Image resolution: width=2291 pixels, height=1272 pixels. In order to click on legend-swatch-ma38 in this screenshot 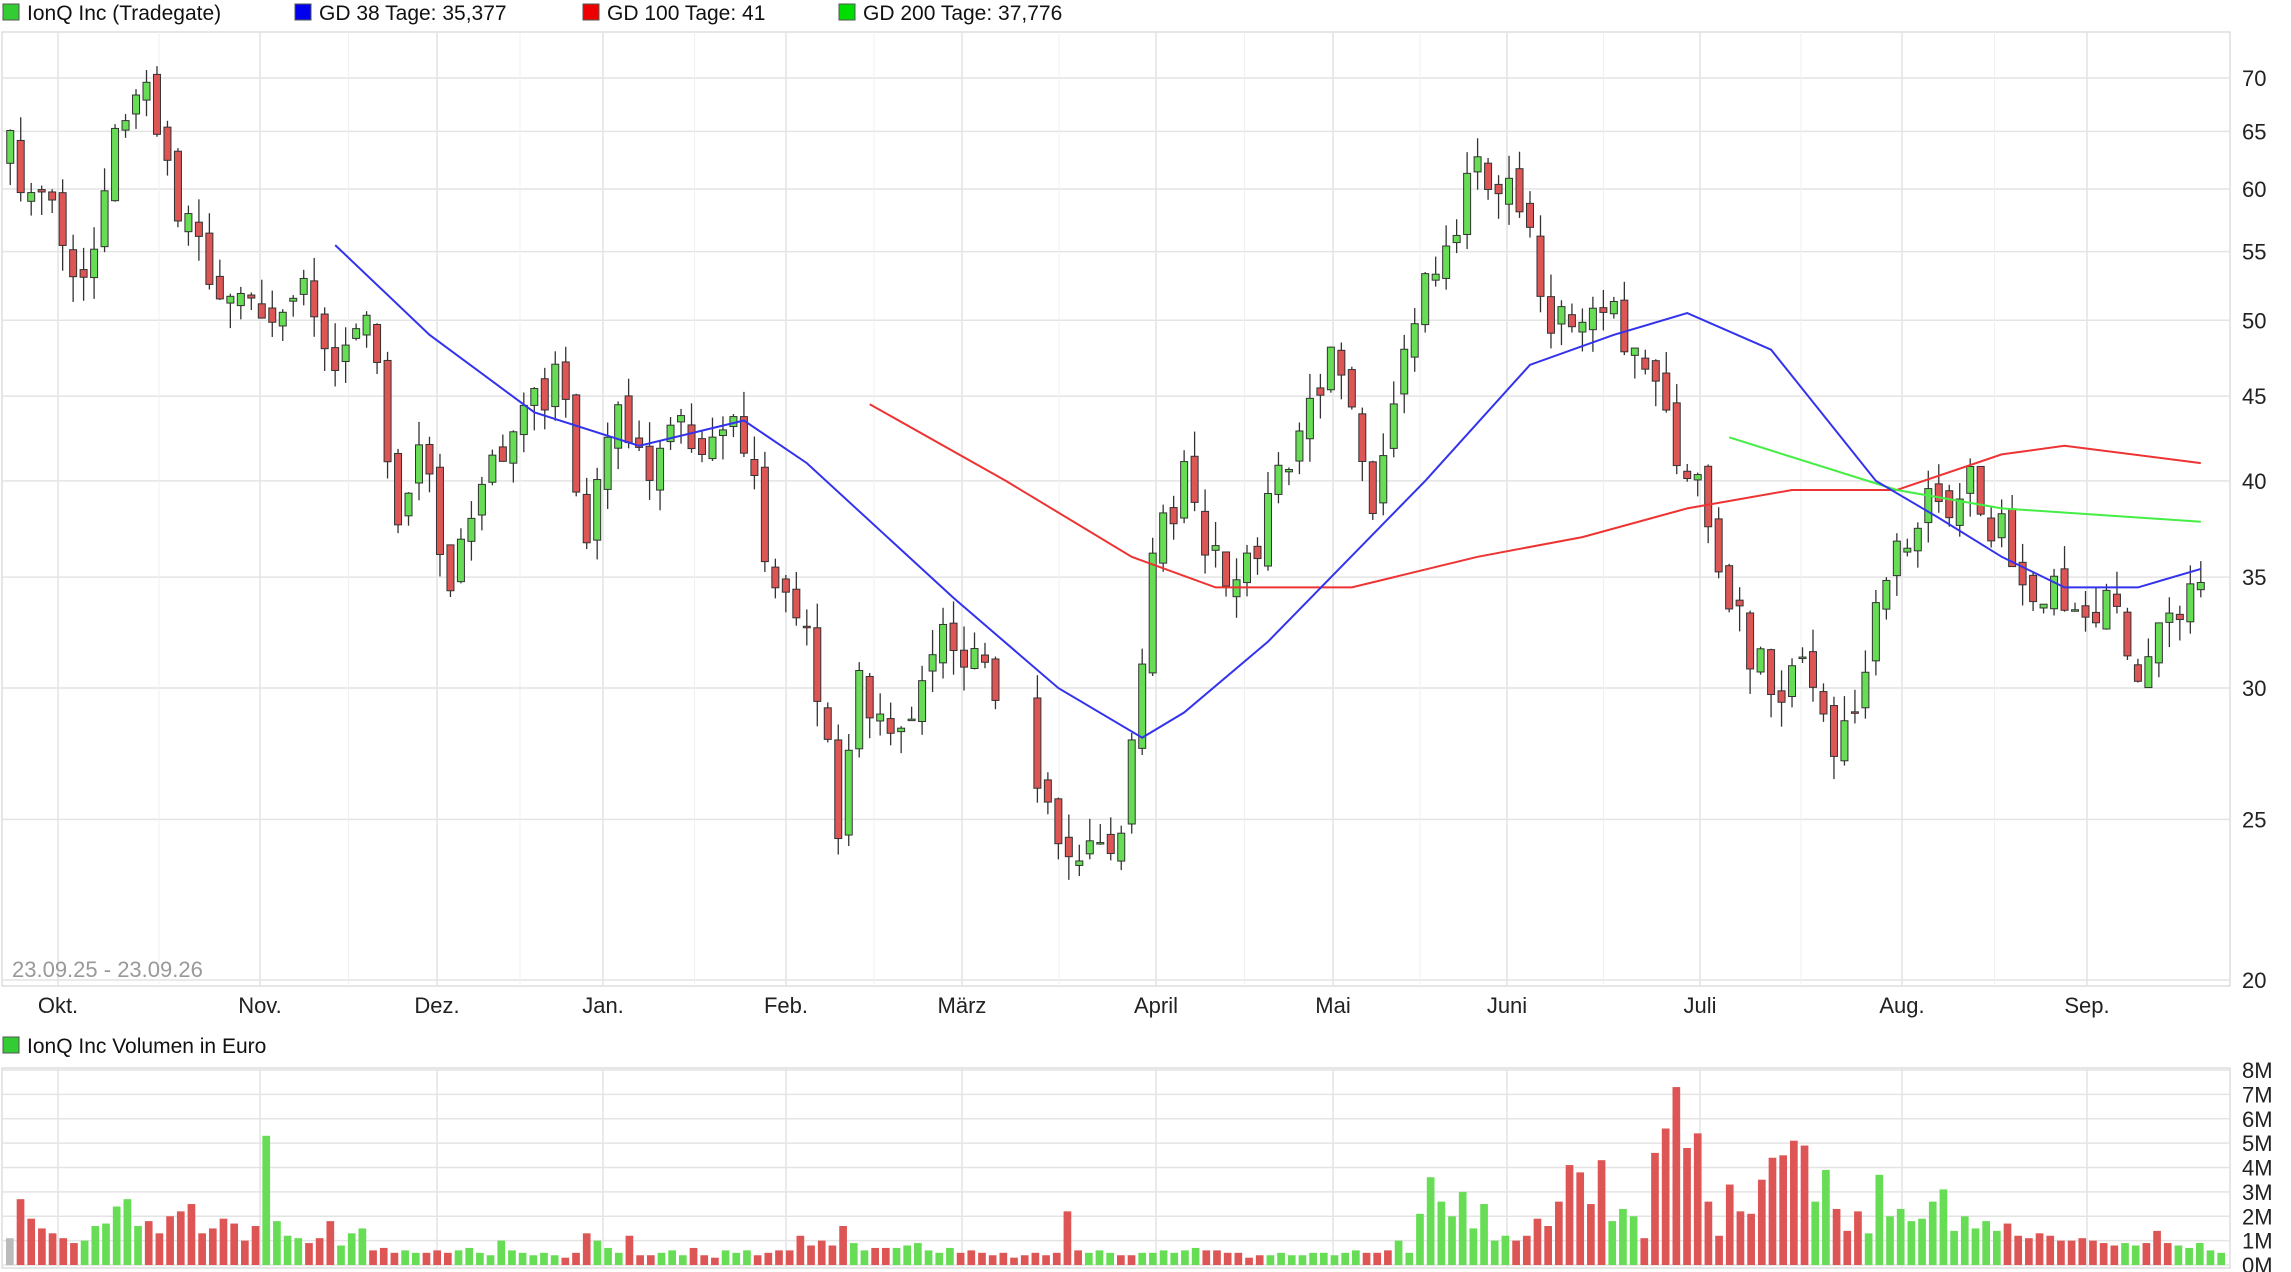, I will do `click(303, 12)`.